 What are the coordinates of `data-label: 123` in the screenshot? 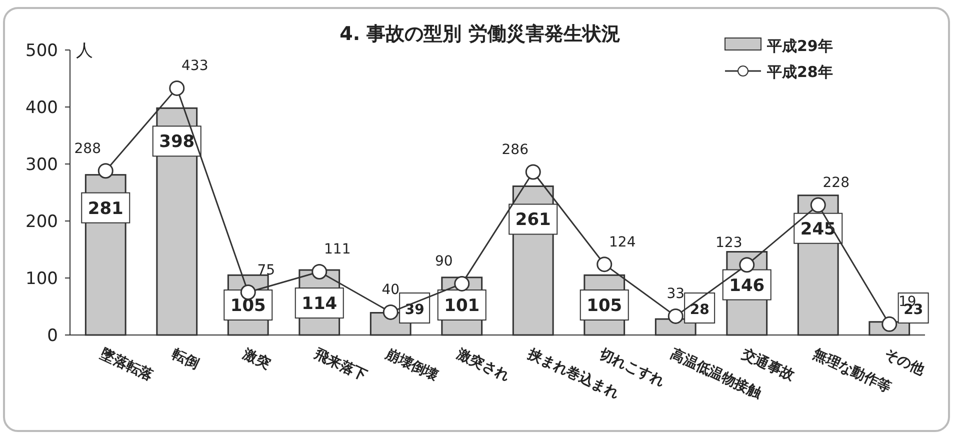 It's located at (729, 242).